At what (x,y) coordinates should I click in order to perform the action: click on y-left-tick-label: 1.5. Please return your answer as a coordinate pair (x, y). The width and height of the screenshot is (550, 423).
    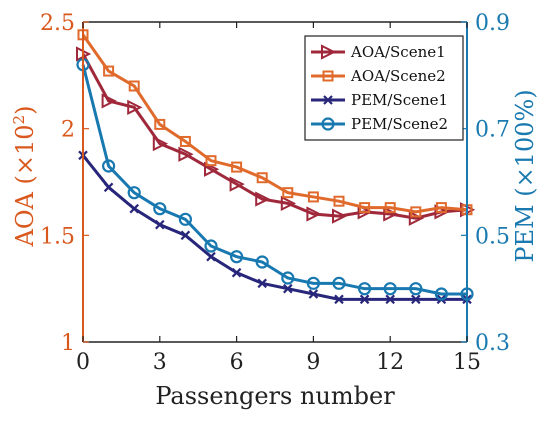
    Looking at the image, I should click on (57, 236).